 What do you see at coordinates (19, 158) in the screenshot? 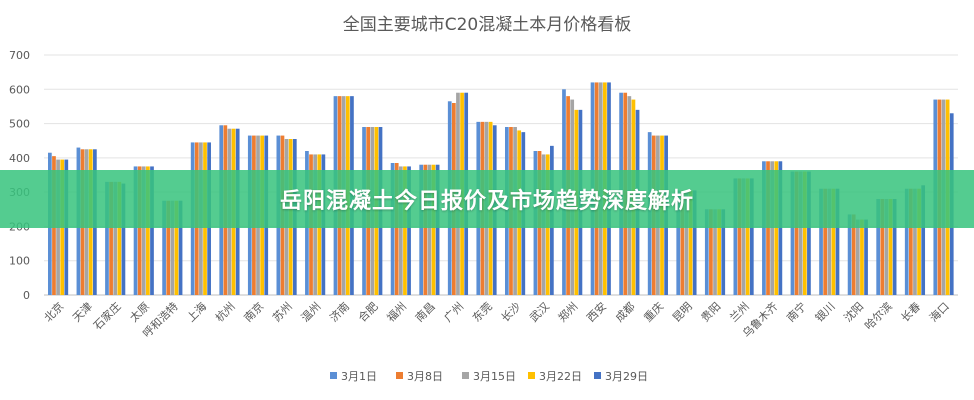
I see `y-tick-label: 400` at bounding box center [19, 158].